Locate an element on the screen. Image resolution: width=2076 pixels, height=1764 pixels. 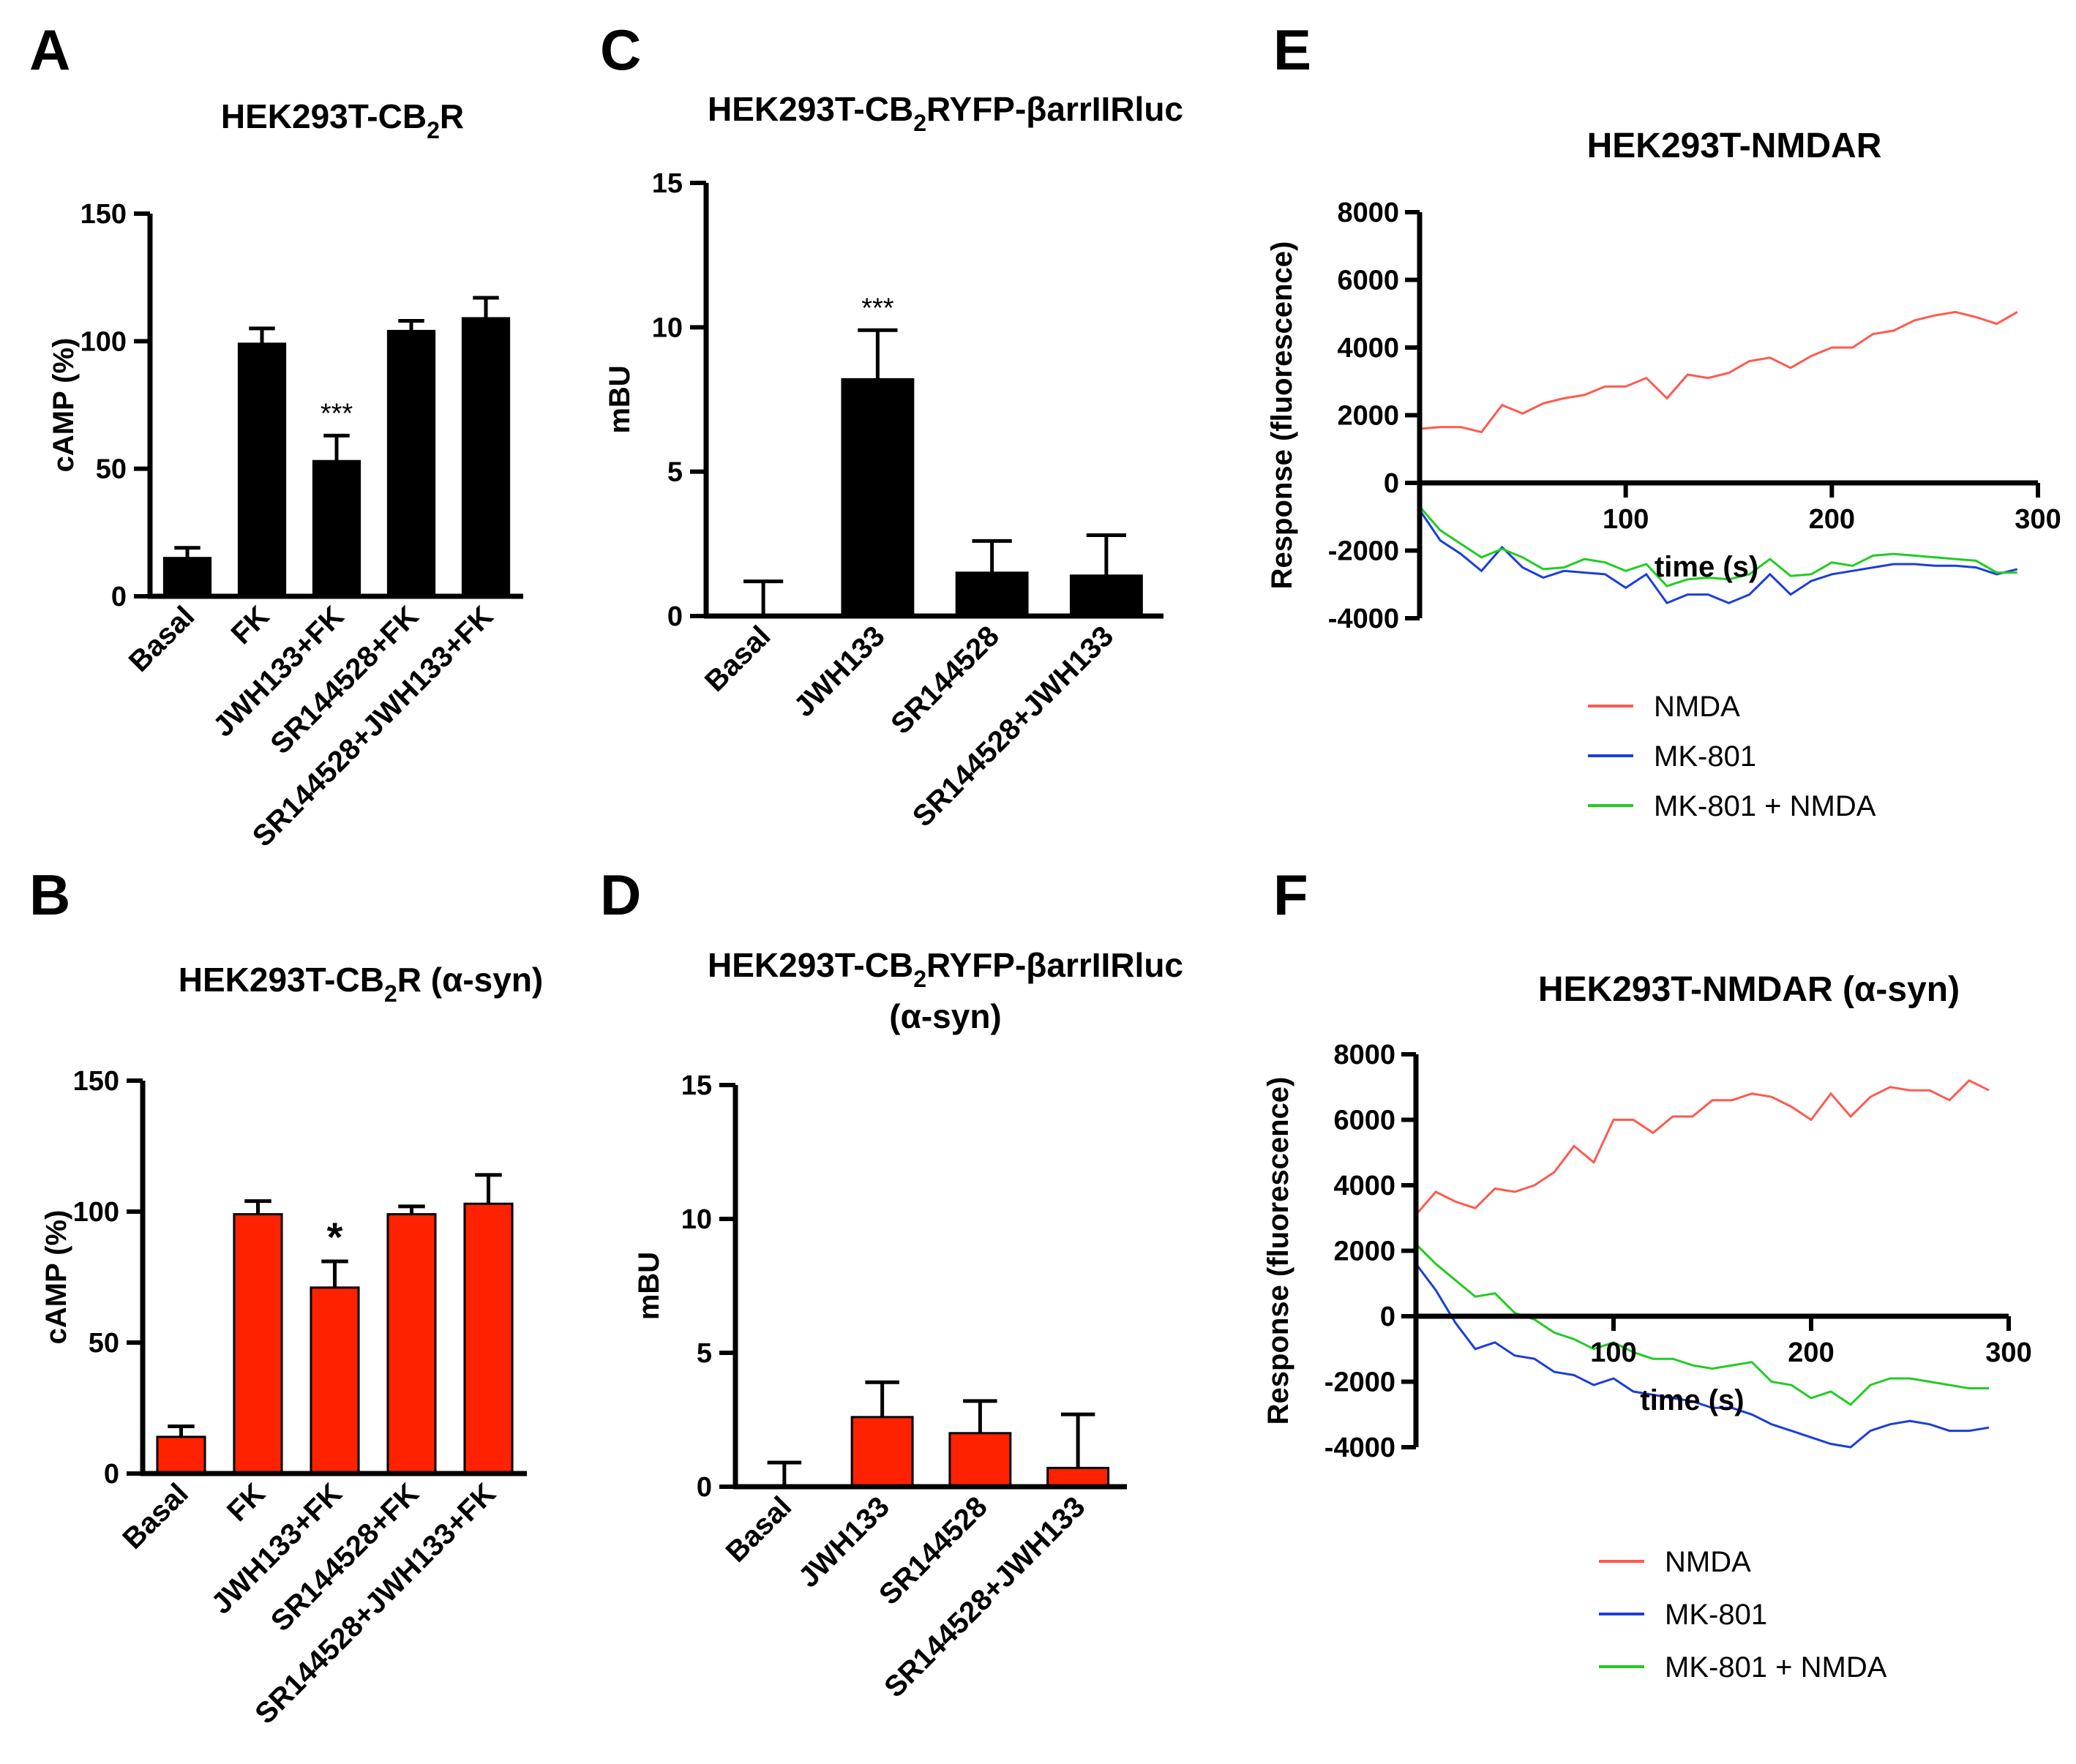
x-category-label: SR144528 is located at coordinates (945, 680).